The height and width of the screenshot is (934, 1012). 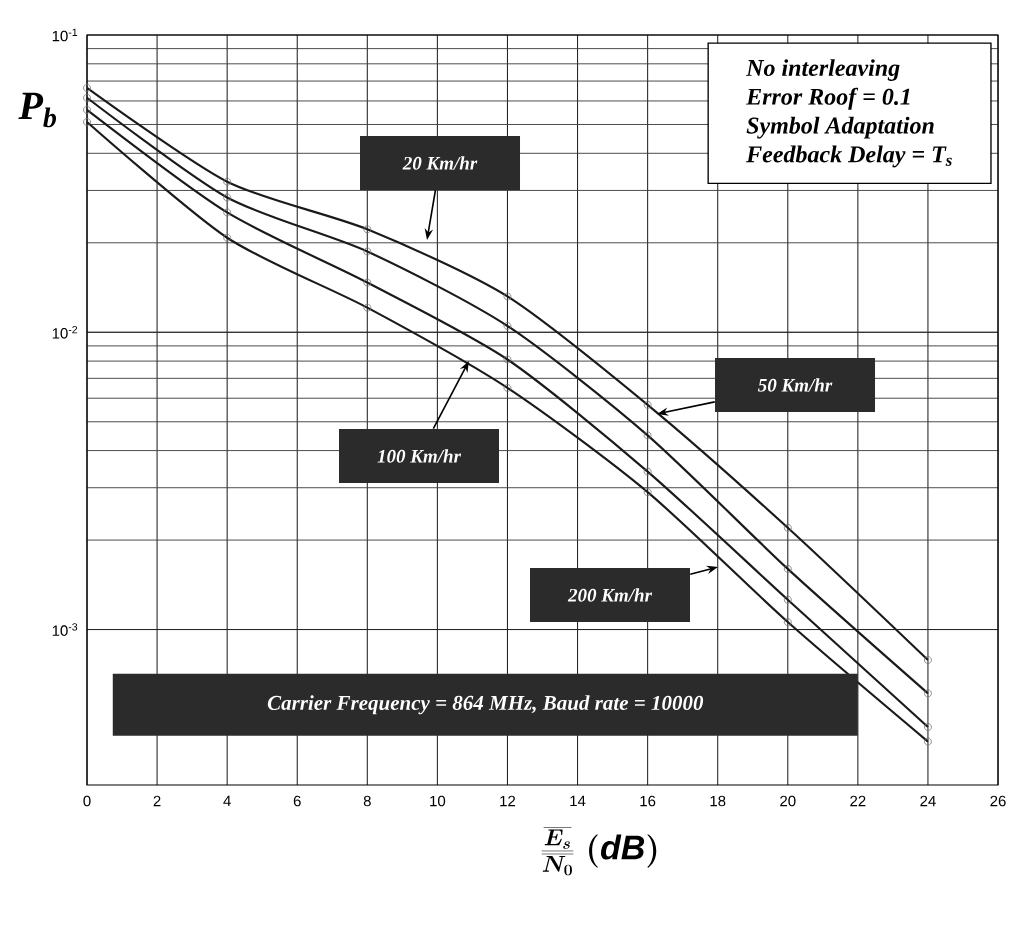 What do you see at coordinates (849, 156) in the screenshot?
I see `annotation: Feedback Delay = T$_{s}$` at bounding box center [849, 156].